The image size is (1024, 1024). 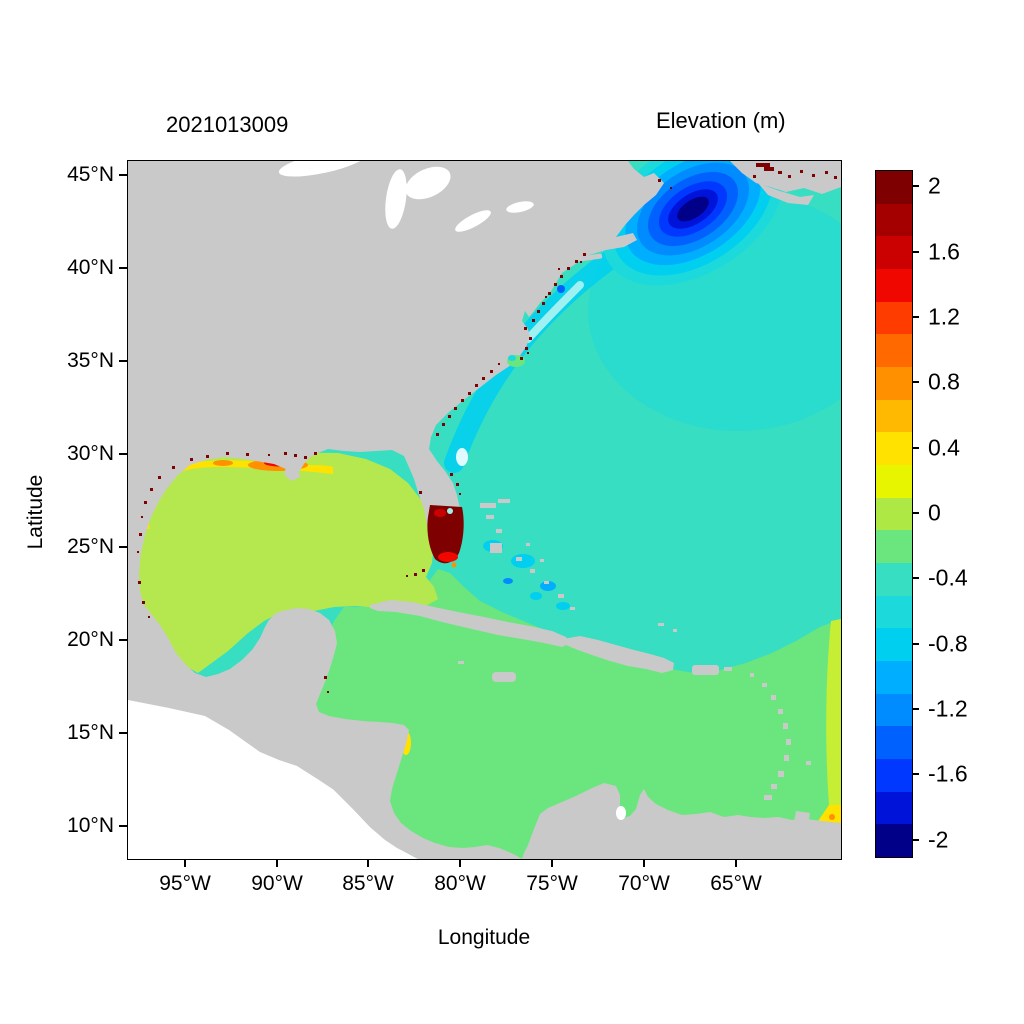 I want to click on y-tick-label: 40°N, so click(x=90, y=267).